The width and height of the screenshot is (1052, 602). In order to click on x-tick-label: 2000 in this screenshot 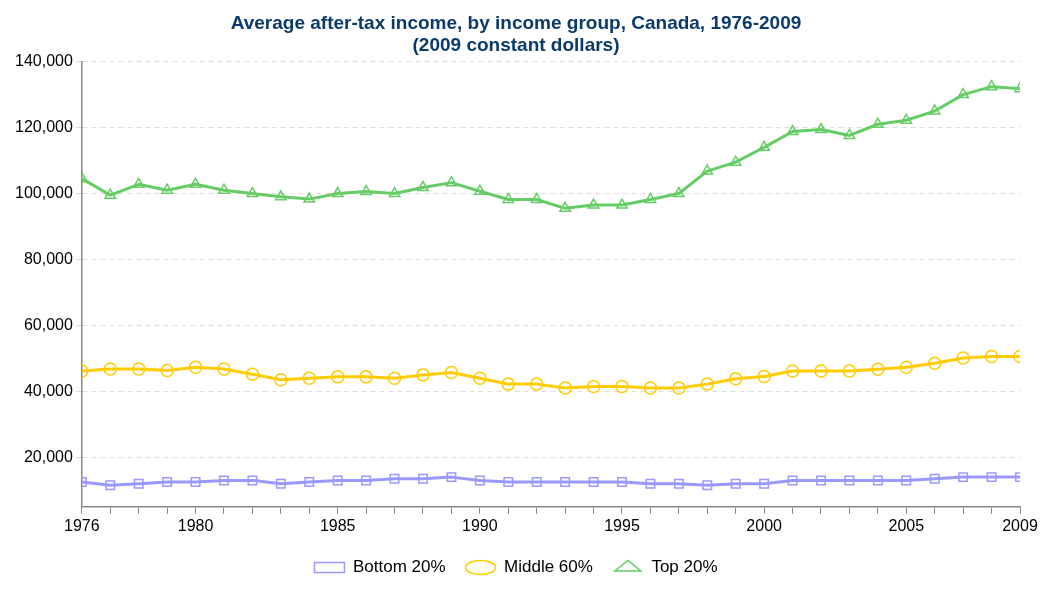, I will do `click(764, 525)`.